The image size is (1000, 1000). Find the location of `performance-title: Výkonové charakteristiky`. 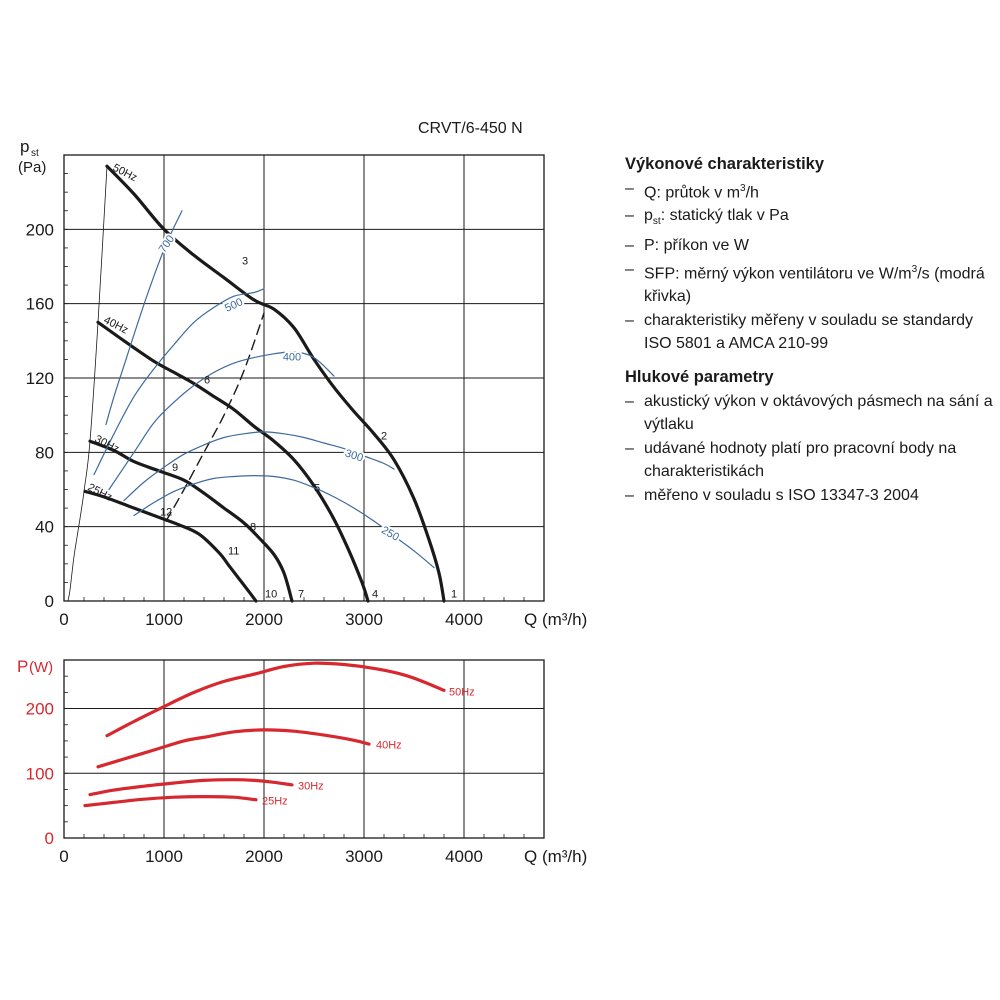

performance-title: Výkonové charakteristiky is located at coordinates (725, 164).